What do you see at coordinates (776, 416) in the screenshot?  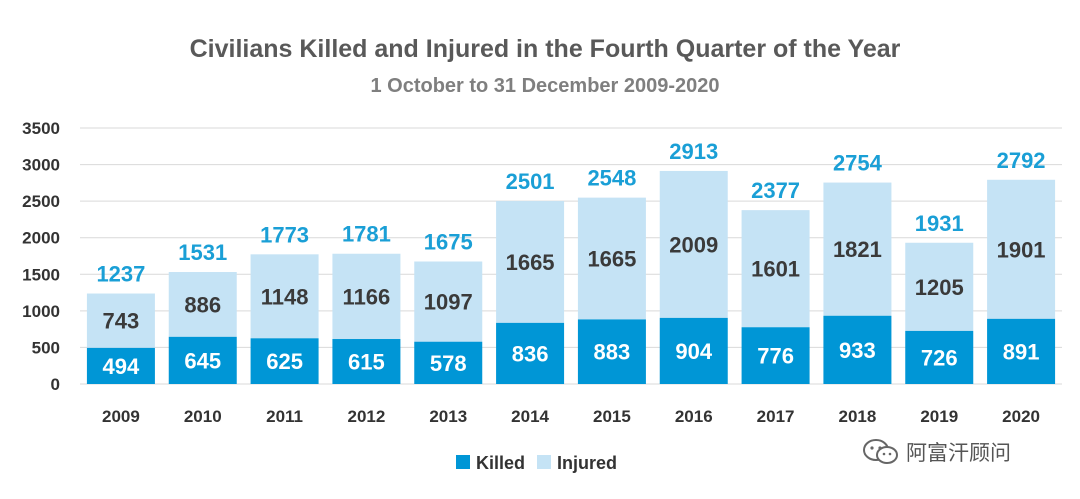 I see `x-tick-label: 2017` at bounding box center [776, 416].